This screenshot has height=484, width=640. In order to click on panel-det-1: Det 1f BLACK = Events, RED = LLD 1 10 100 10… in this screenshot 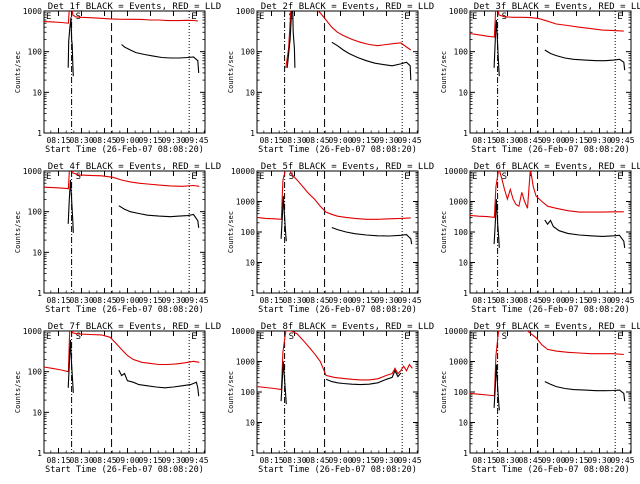, I will do `click(117, 78)`.